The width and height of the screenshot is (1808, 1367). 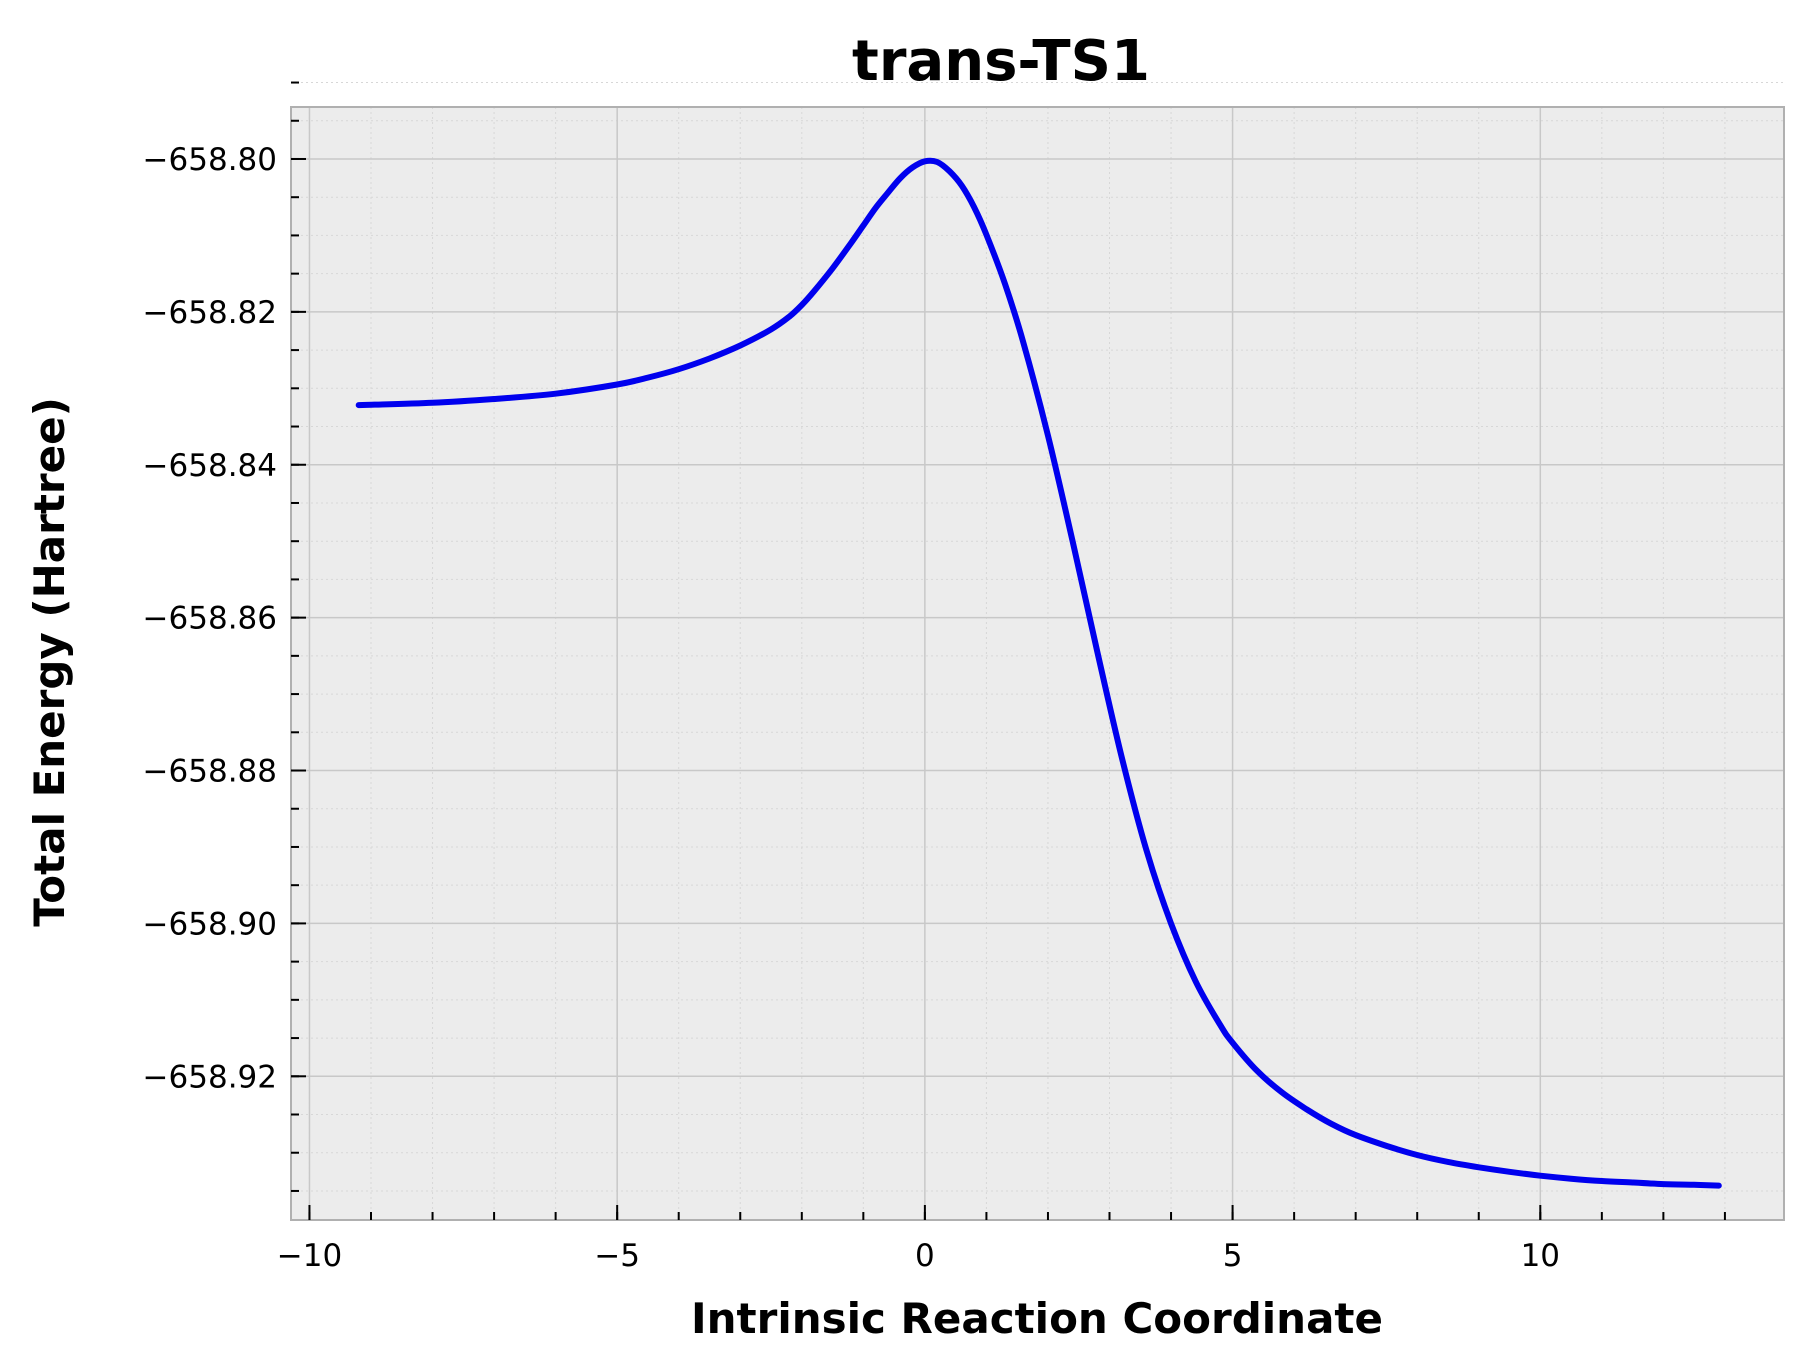 What do you see at coordinates (1001, 61) in the screenshot?
I see `chart-title: trans-TS1` at bounding box center [1001, 61].